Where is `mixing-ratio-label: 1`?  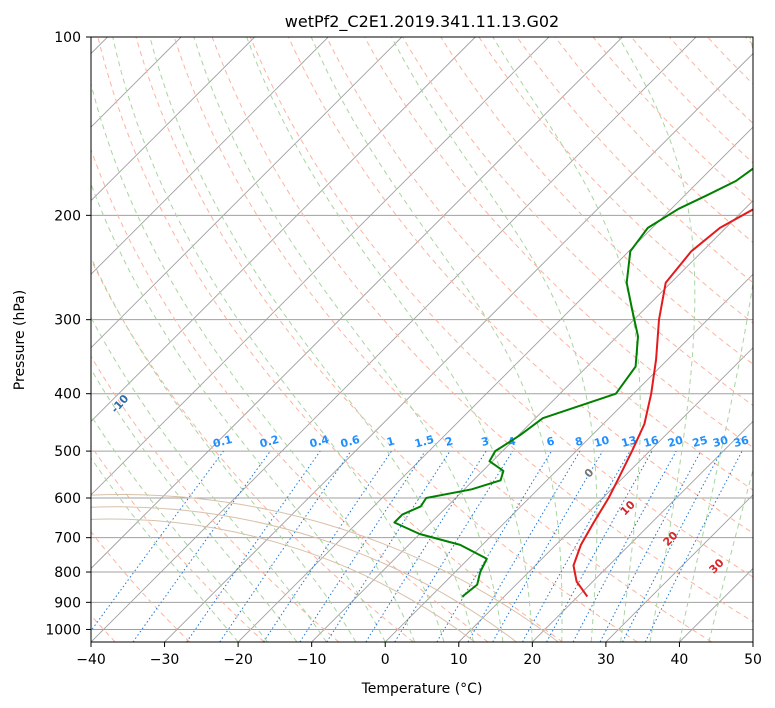 mixing-ratio-label: 1 is located at coordinates (390, 441).